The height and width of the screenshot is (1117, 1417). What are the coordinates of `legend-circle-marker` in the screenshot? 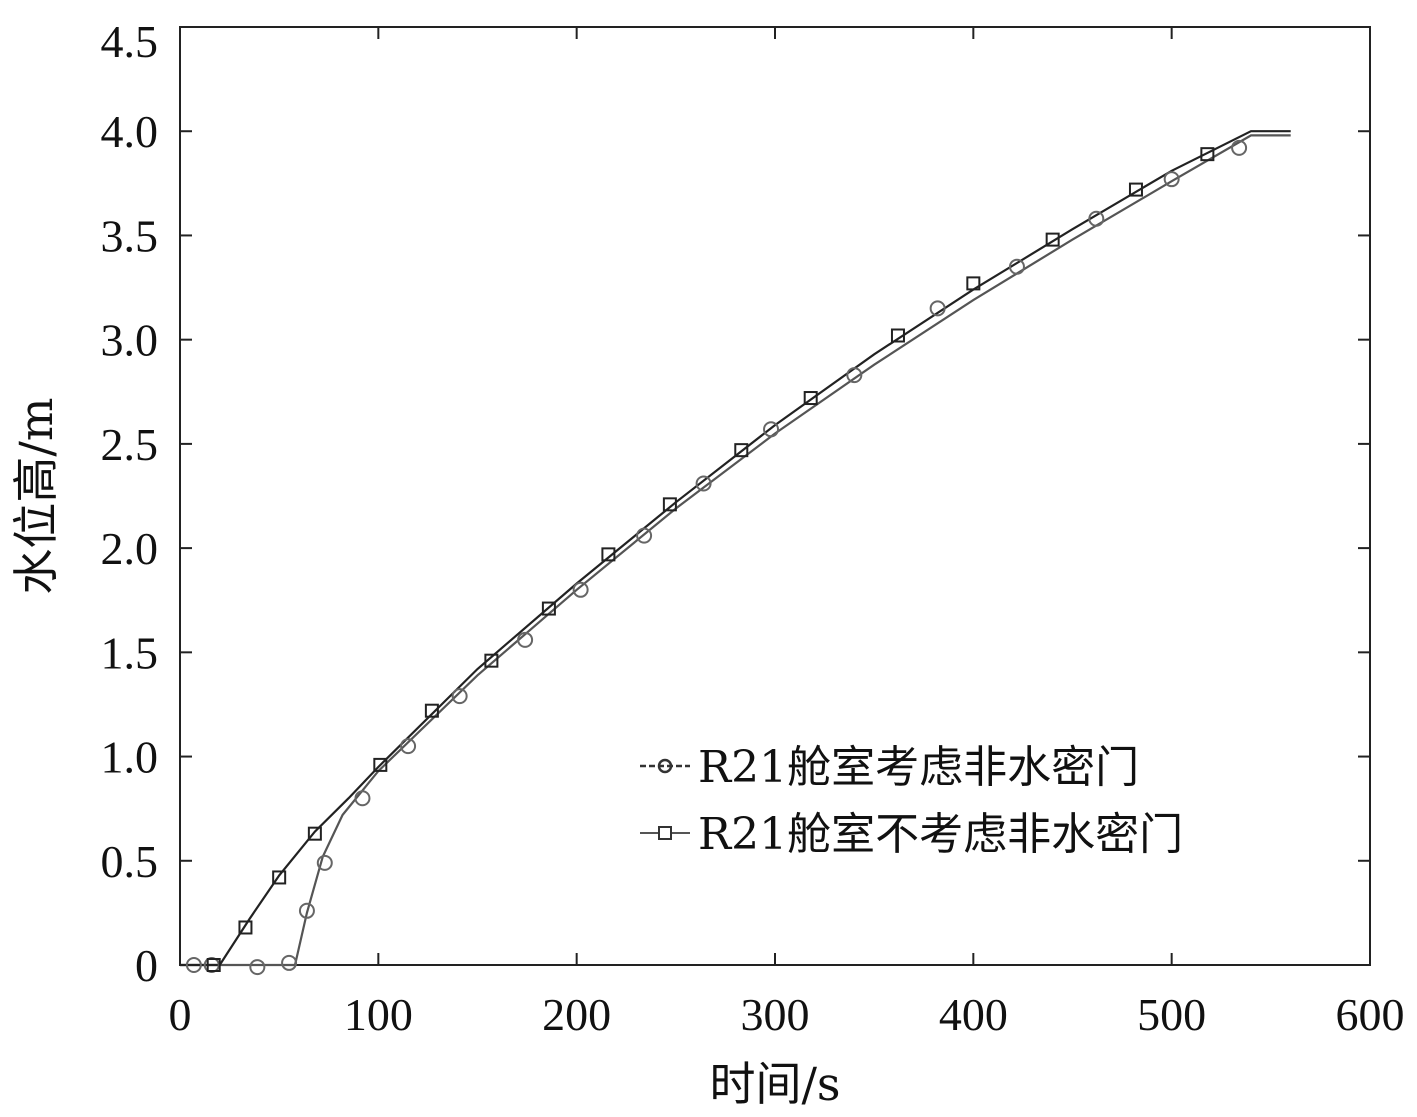 It's located at (665, 766).